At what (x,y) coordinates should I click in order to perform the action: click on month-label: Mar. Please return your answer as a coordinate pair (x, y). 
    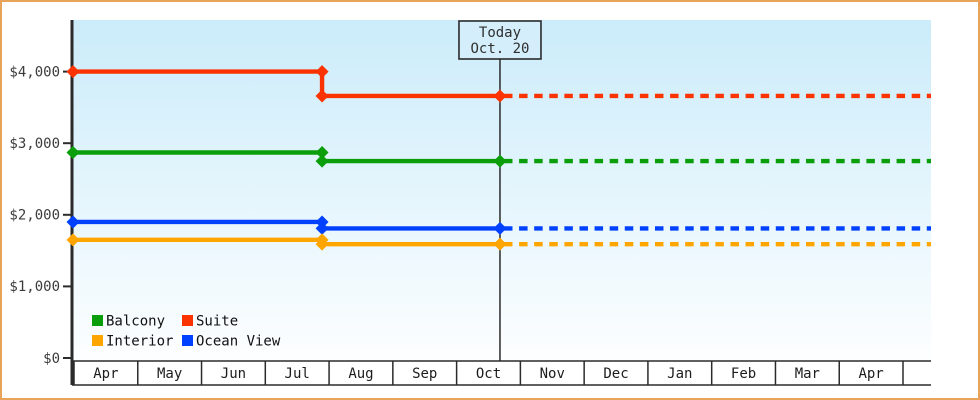
    Looking at the image, I should click on (807, 374).